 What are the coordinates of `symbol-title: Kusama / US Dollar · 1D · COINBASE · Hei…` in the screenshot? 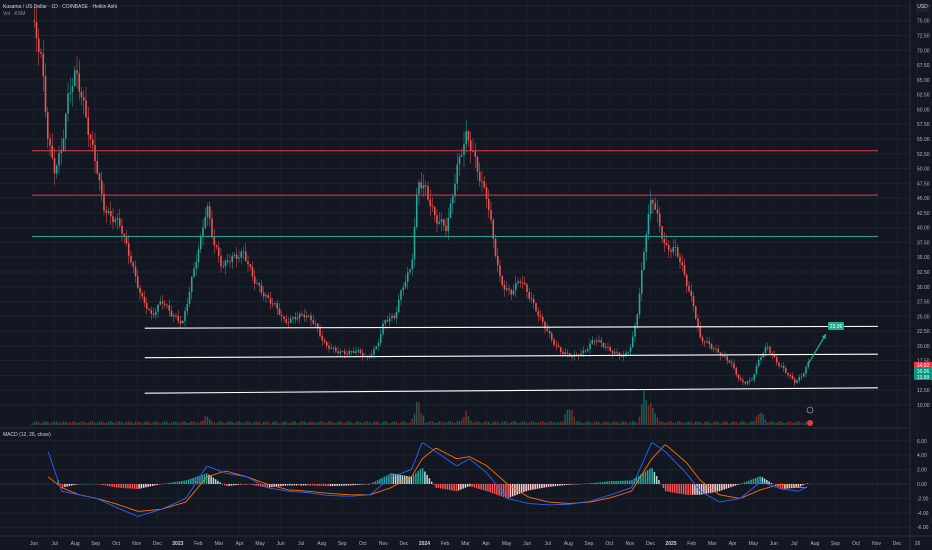 It's located at (60, 7).